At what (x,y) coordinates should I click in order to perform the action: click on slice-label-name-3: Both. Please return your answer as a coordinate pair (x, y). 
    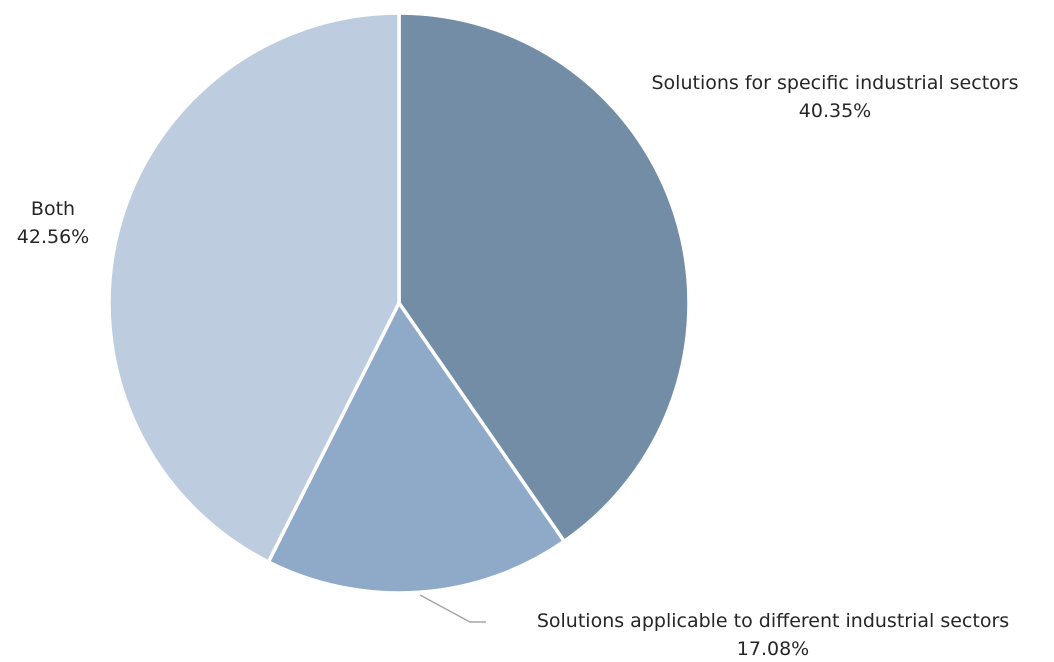
    Looking at the image, I should click on (53, 209).